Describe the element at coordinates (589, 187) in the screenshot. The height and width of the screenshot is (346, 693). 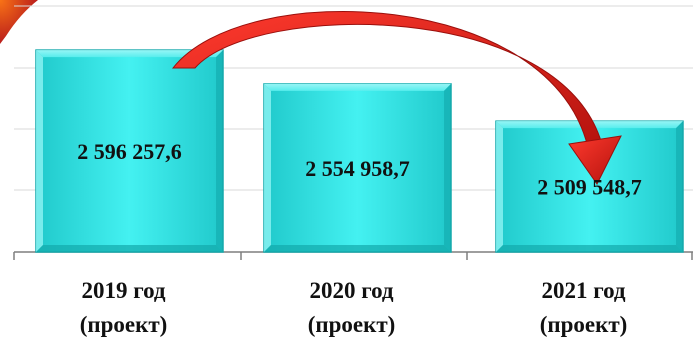
I see `bar-value-label: 2 509 548,7` at that location.